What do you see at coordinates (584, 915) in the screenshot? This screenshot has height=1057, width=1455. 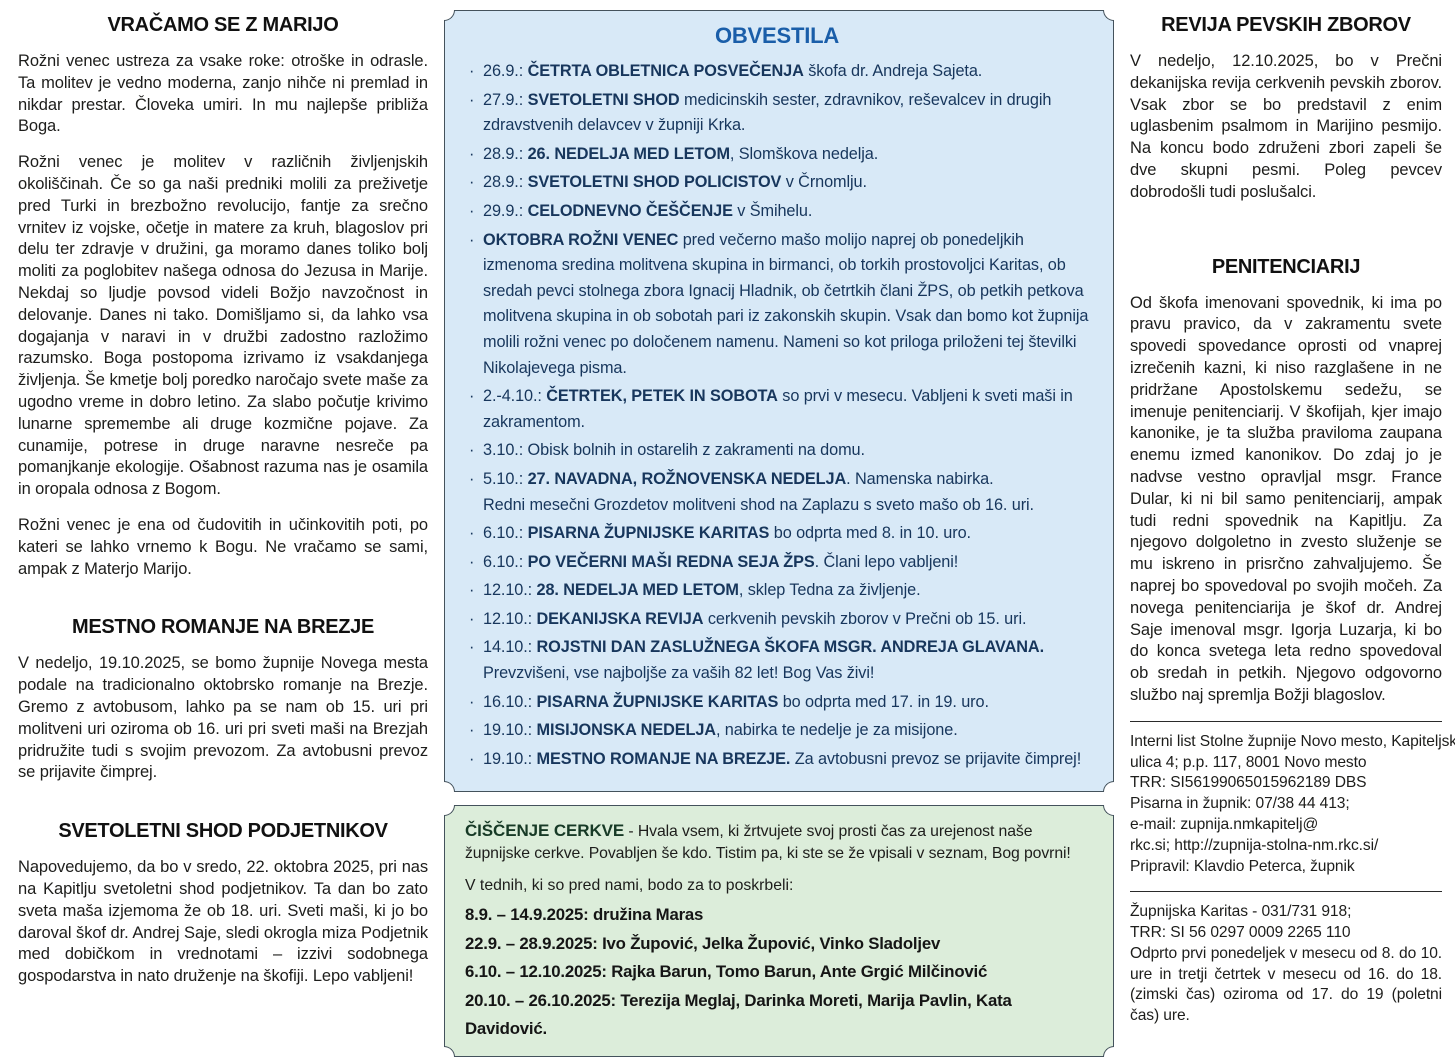 I see `cleaning-schedule-line: 8.9. – 14.9.2025: družina Maras` at bounding box center [584, 915].